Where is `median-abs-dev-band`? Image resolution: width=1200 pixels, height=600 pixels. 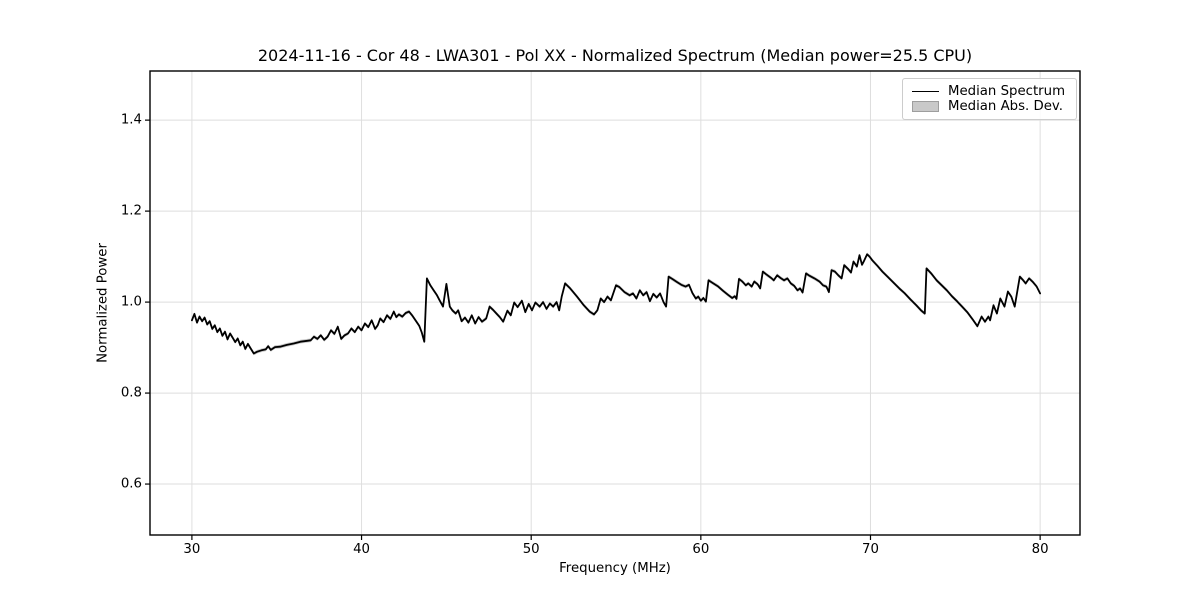 median-abs-dev-band is located at coordinates (616, 304).